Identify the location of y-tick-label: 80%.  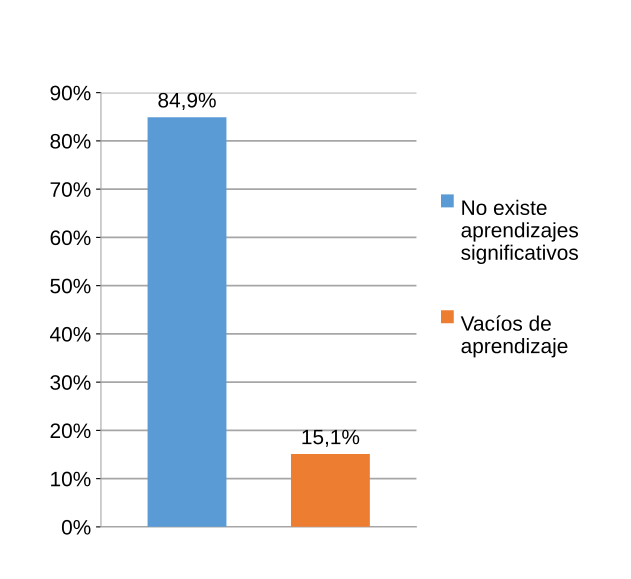
(70, 141).